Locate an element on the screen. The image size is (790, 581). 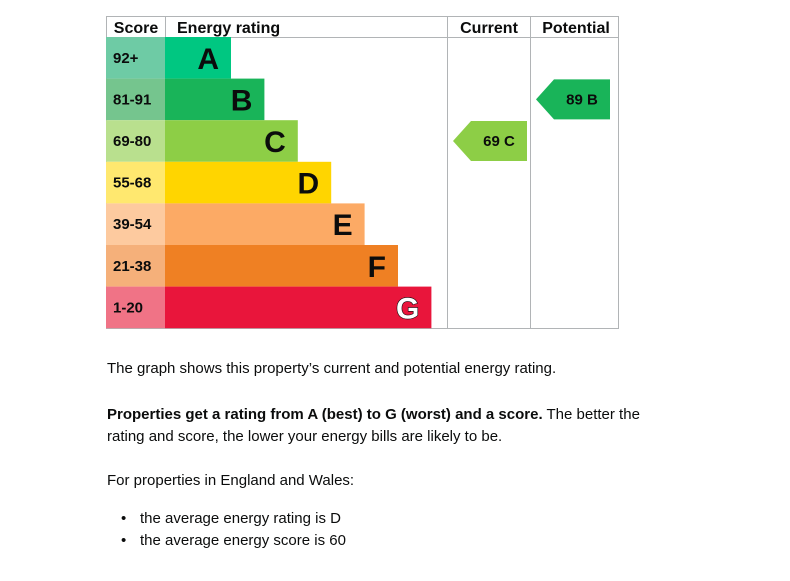
band-letter: B is located at coordinates (242, 100).